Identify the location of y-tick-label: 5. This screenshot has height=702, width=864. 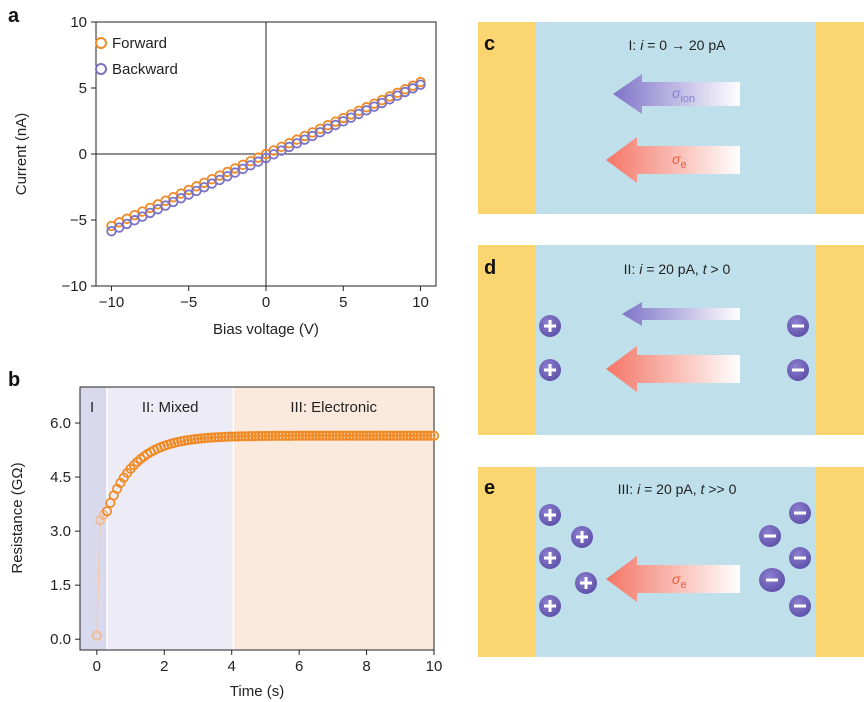
(83, 88).